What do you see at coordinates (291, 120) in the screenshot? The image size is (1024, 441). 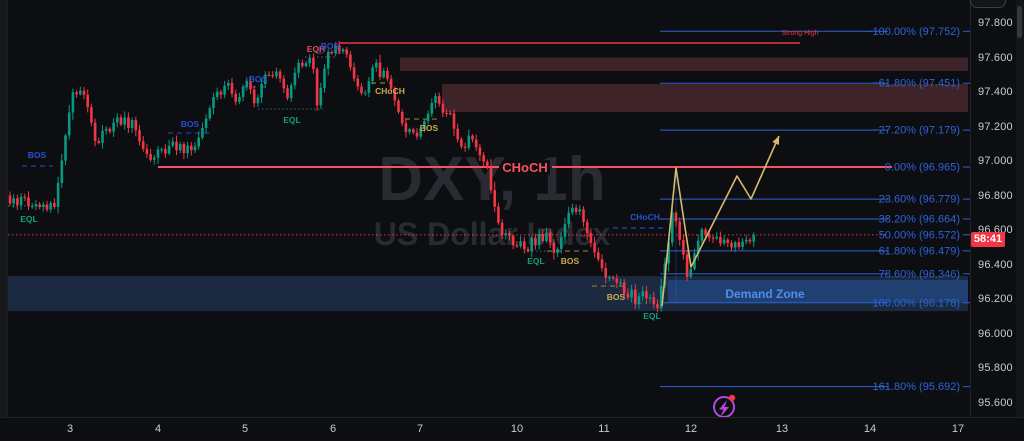 I see `structure-label-eql: EQL` at bounding box center [291, 120].